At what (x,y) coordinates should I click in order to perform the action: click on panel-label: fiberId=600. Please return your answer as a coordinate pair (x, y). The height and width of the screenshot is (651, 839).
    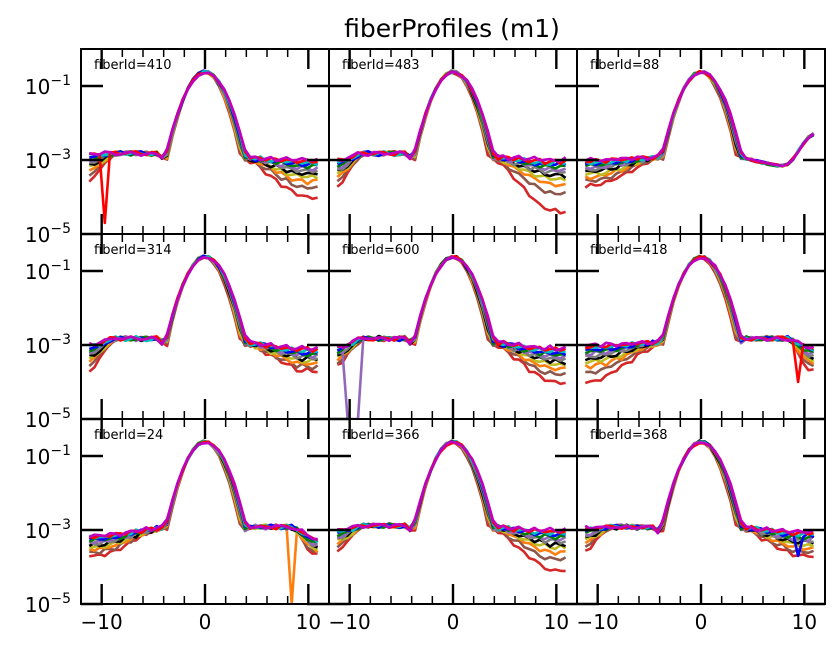
    Looking at the image, I should click on (381, 250).